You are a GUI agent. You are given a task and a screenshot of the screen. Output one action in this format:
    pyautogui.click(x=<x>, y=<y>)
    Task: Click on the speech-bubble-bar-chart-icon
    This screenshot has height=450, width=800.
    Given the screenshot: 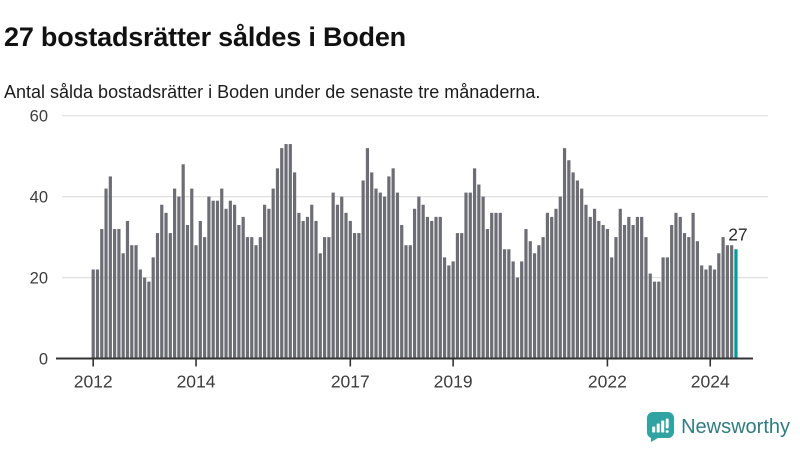 What is the action you would take?
    pyautogui.click(x=661, y=427)
    